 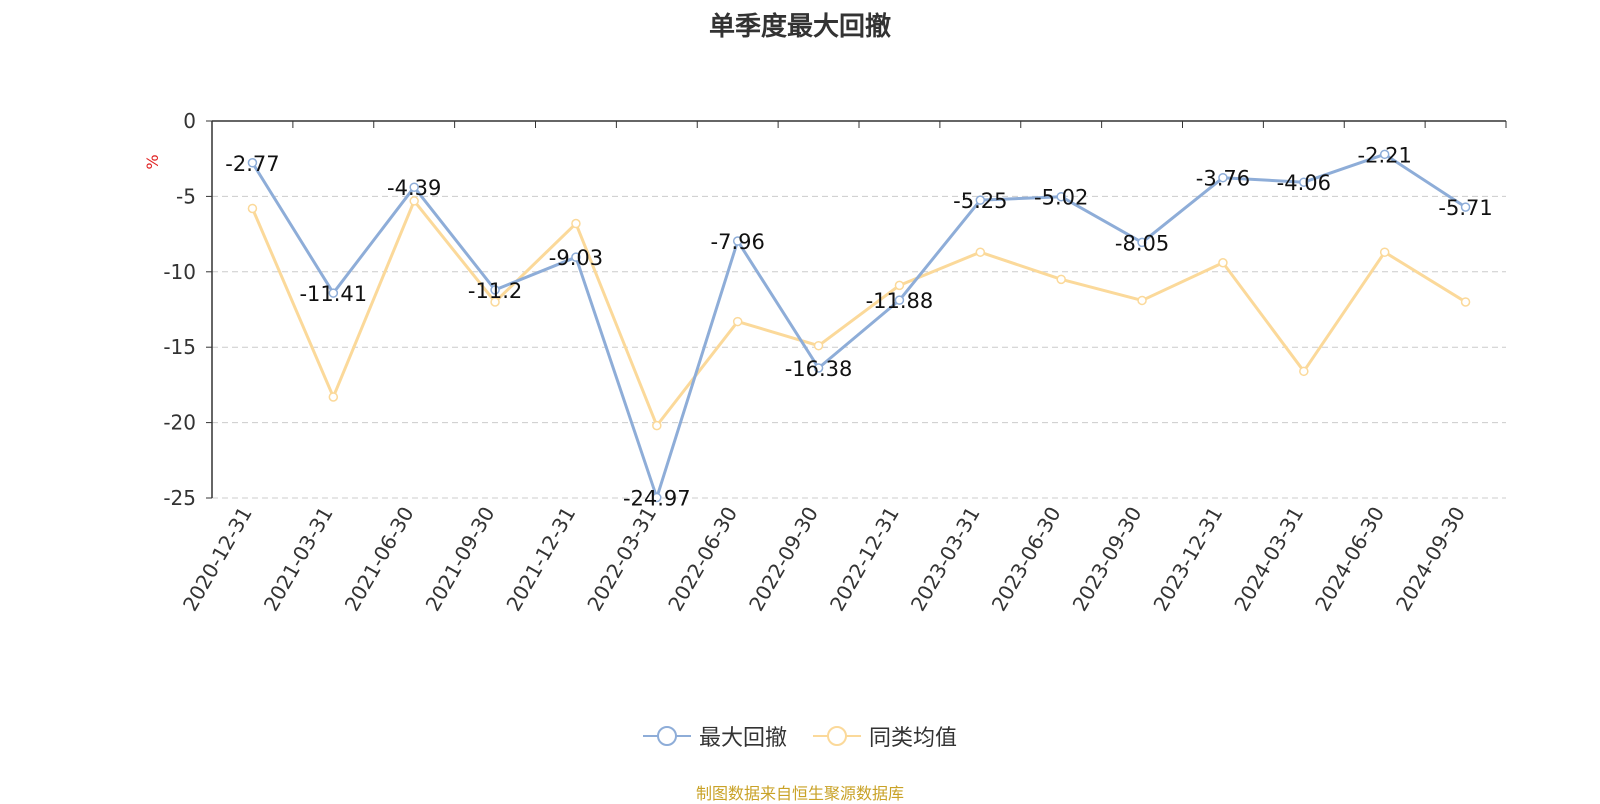 What do you see at coordinates (945, 559) in the screenshot?
I see `x-tick-label: 2023-03-31` at bounding box center [945, 559].